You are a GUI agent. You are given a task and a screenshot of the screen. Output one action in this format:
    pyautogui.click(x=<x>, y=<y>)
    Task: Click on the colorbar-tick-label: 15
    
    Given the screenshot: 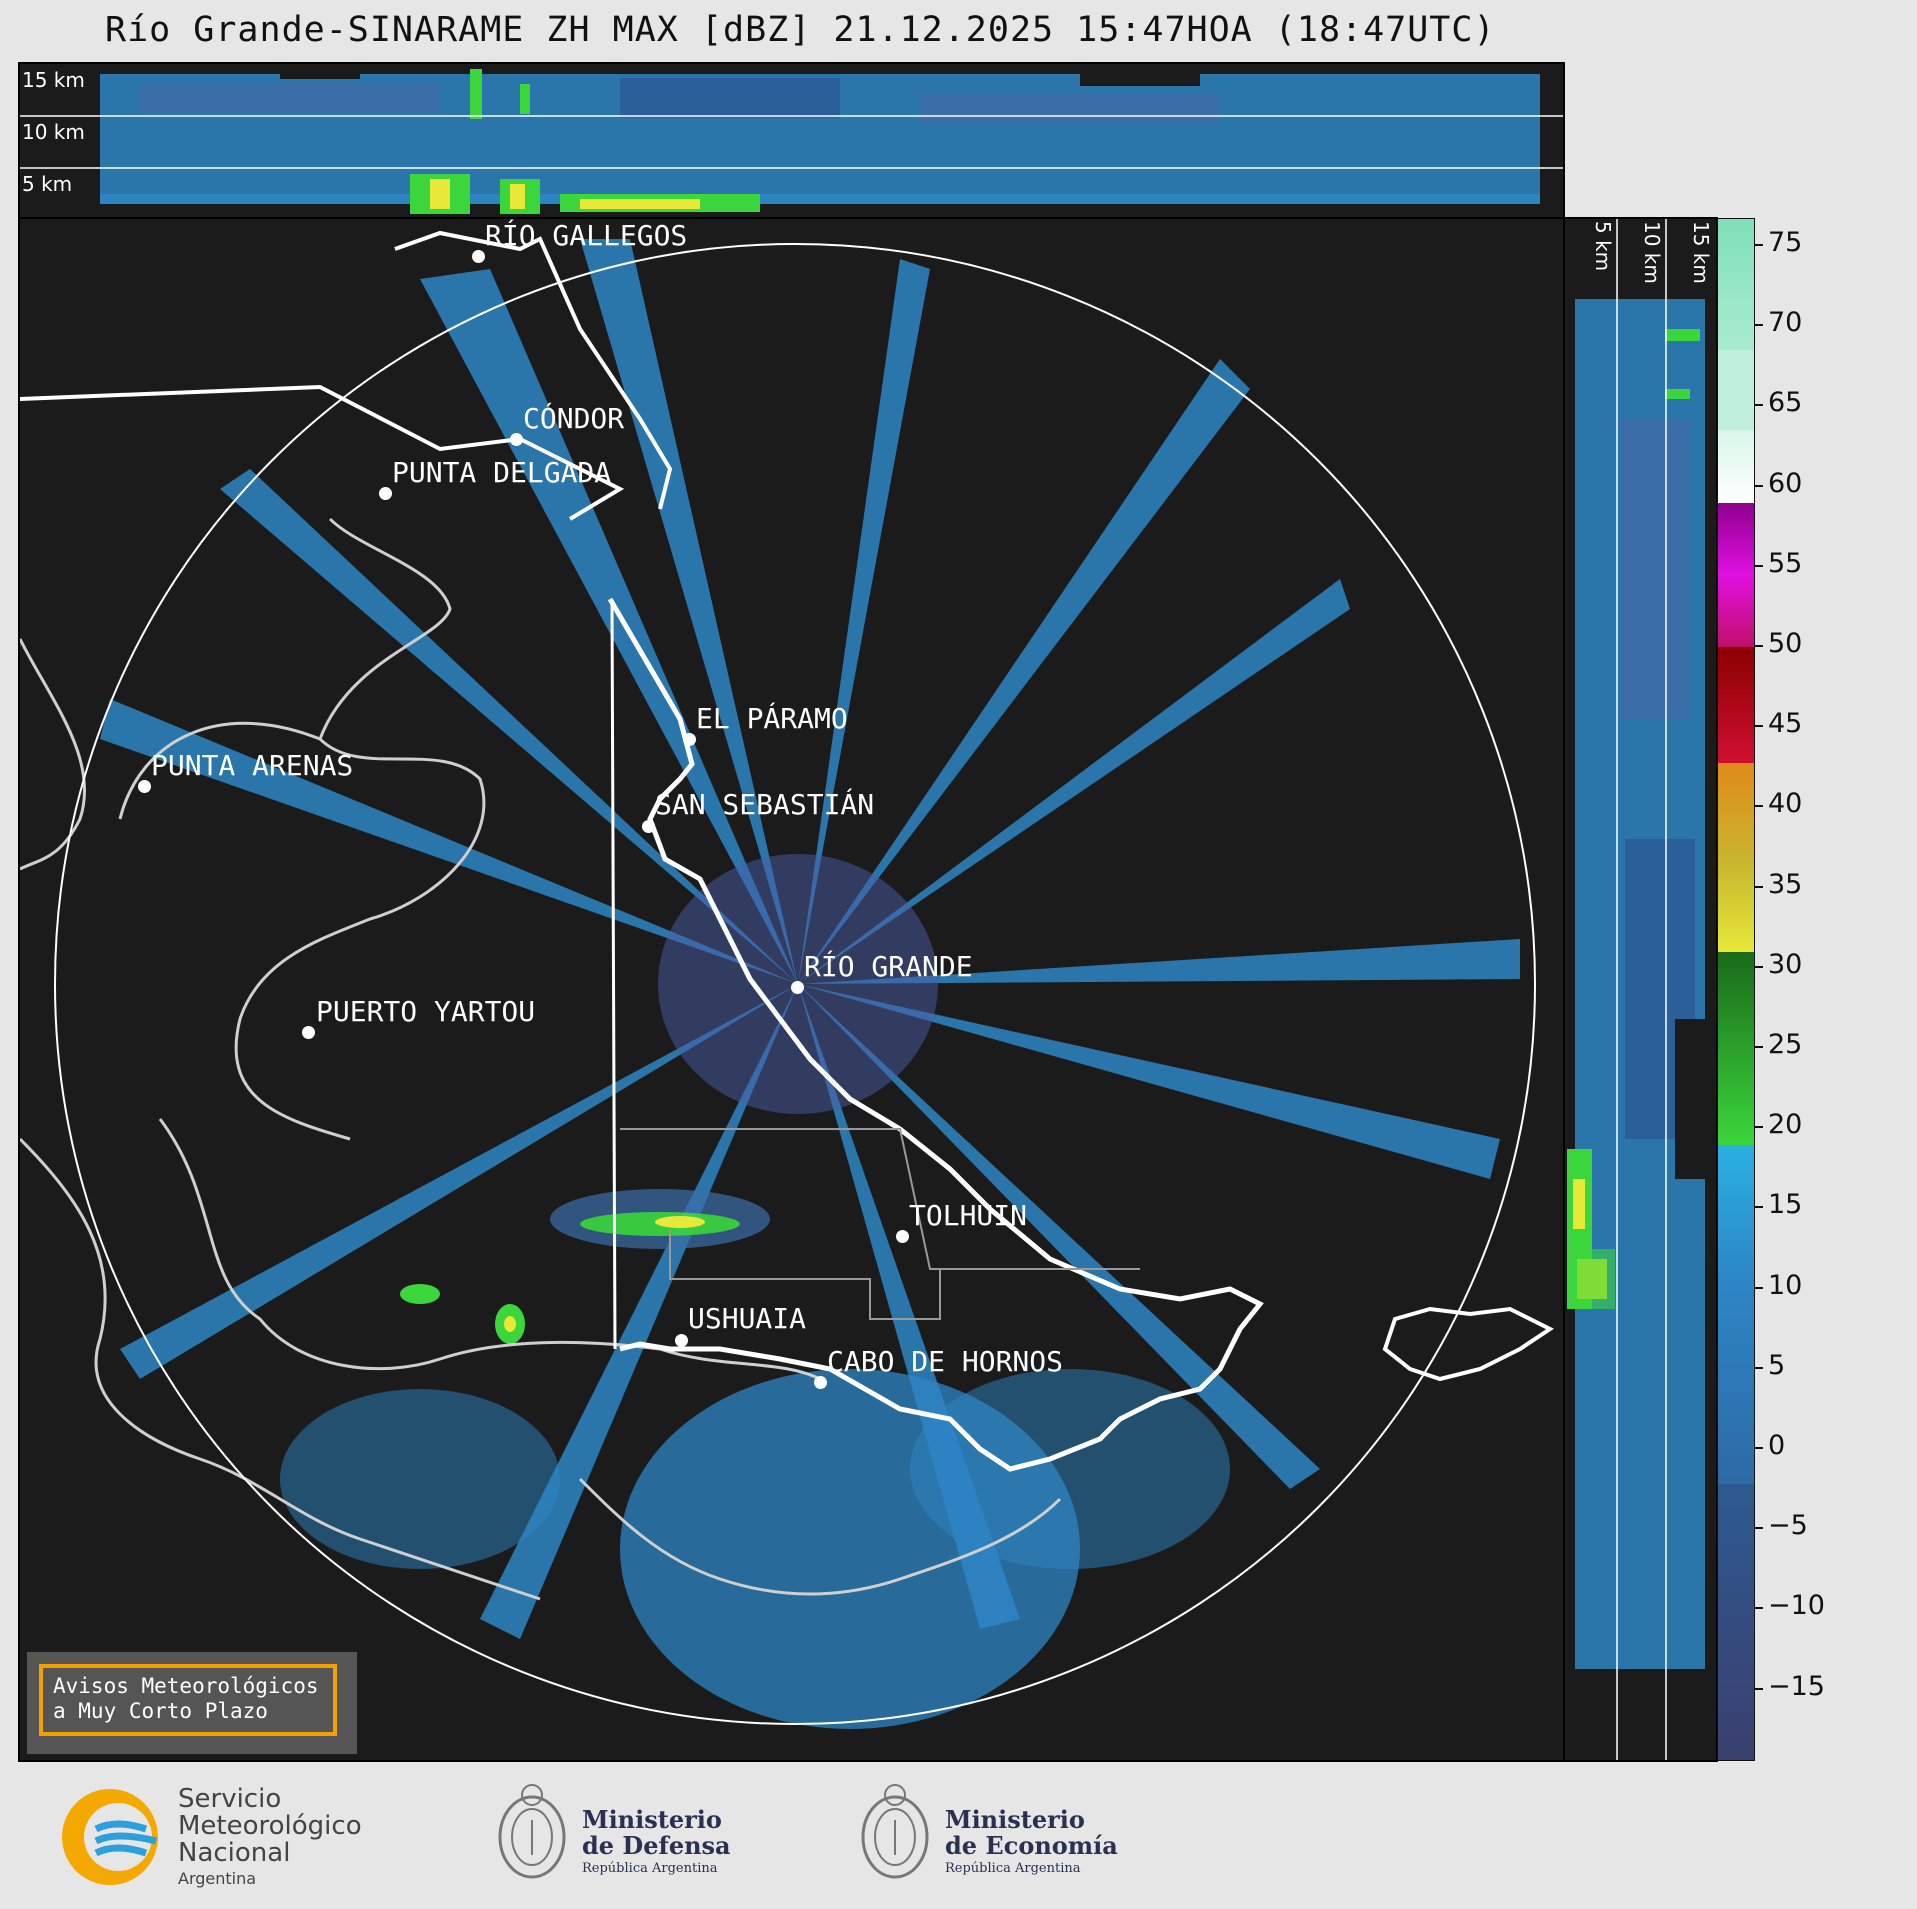 What is the action you would take?
    pyautogui.click(x=1785, y=1205)
    